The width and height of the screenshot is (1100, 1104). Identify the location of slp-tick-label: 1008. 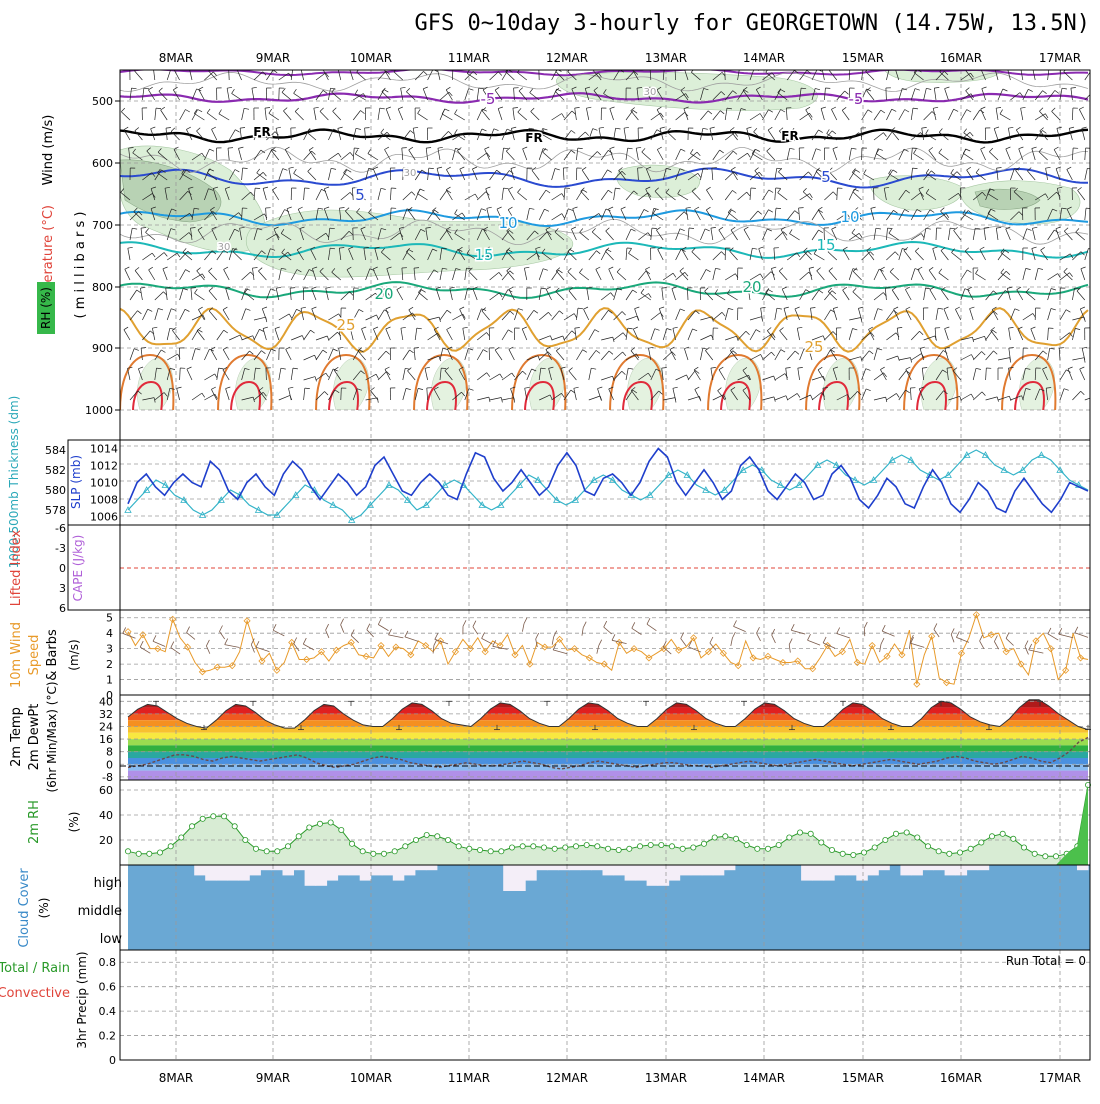
(104, 500).